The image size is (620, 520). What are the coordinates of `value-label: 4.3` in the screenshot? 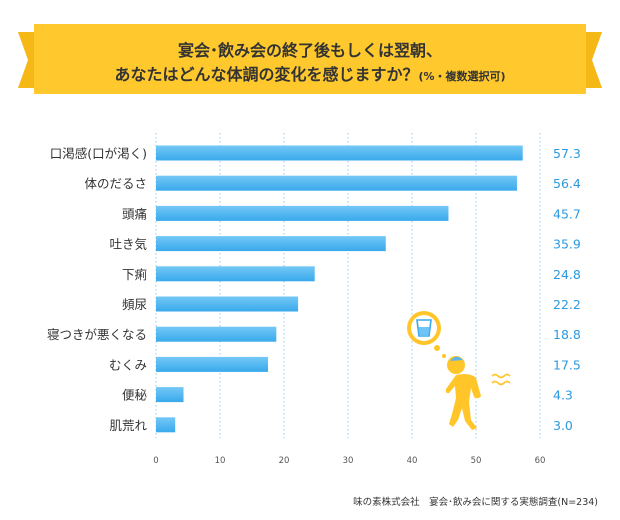 It's located at (563, 395).